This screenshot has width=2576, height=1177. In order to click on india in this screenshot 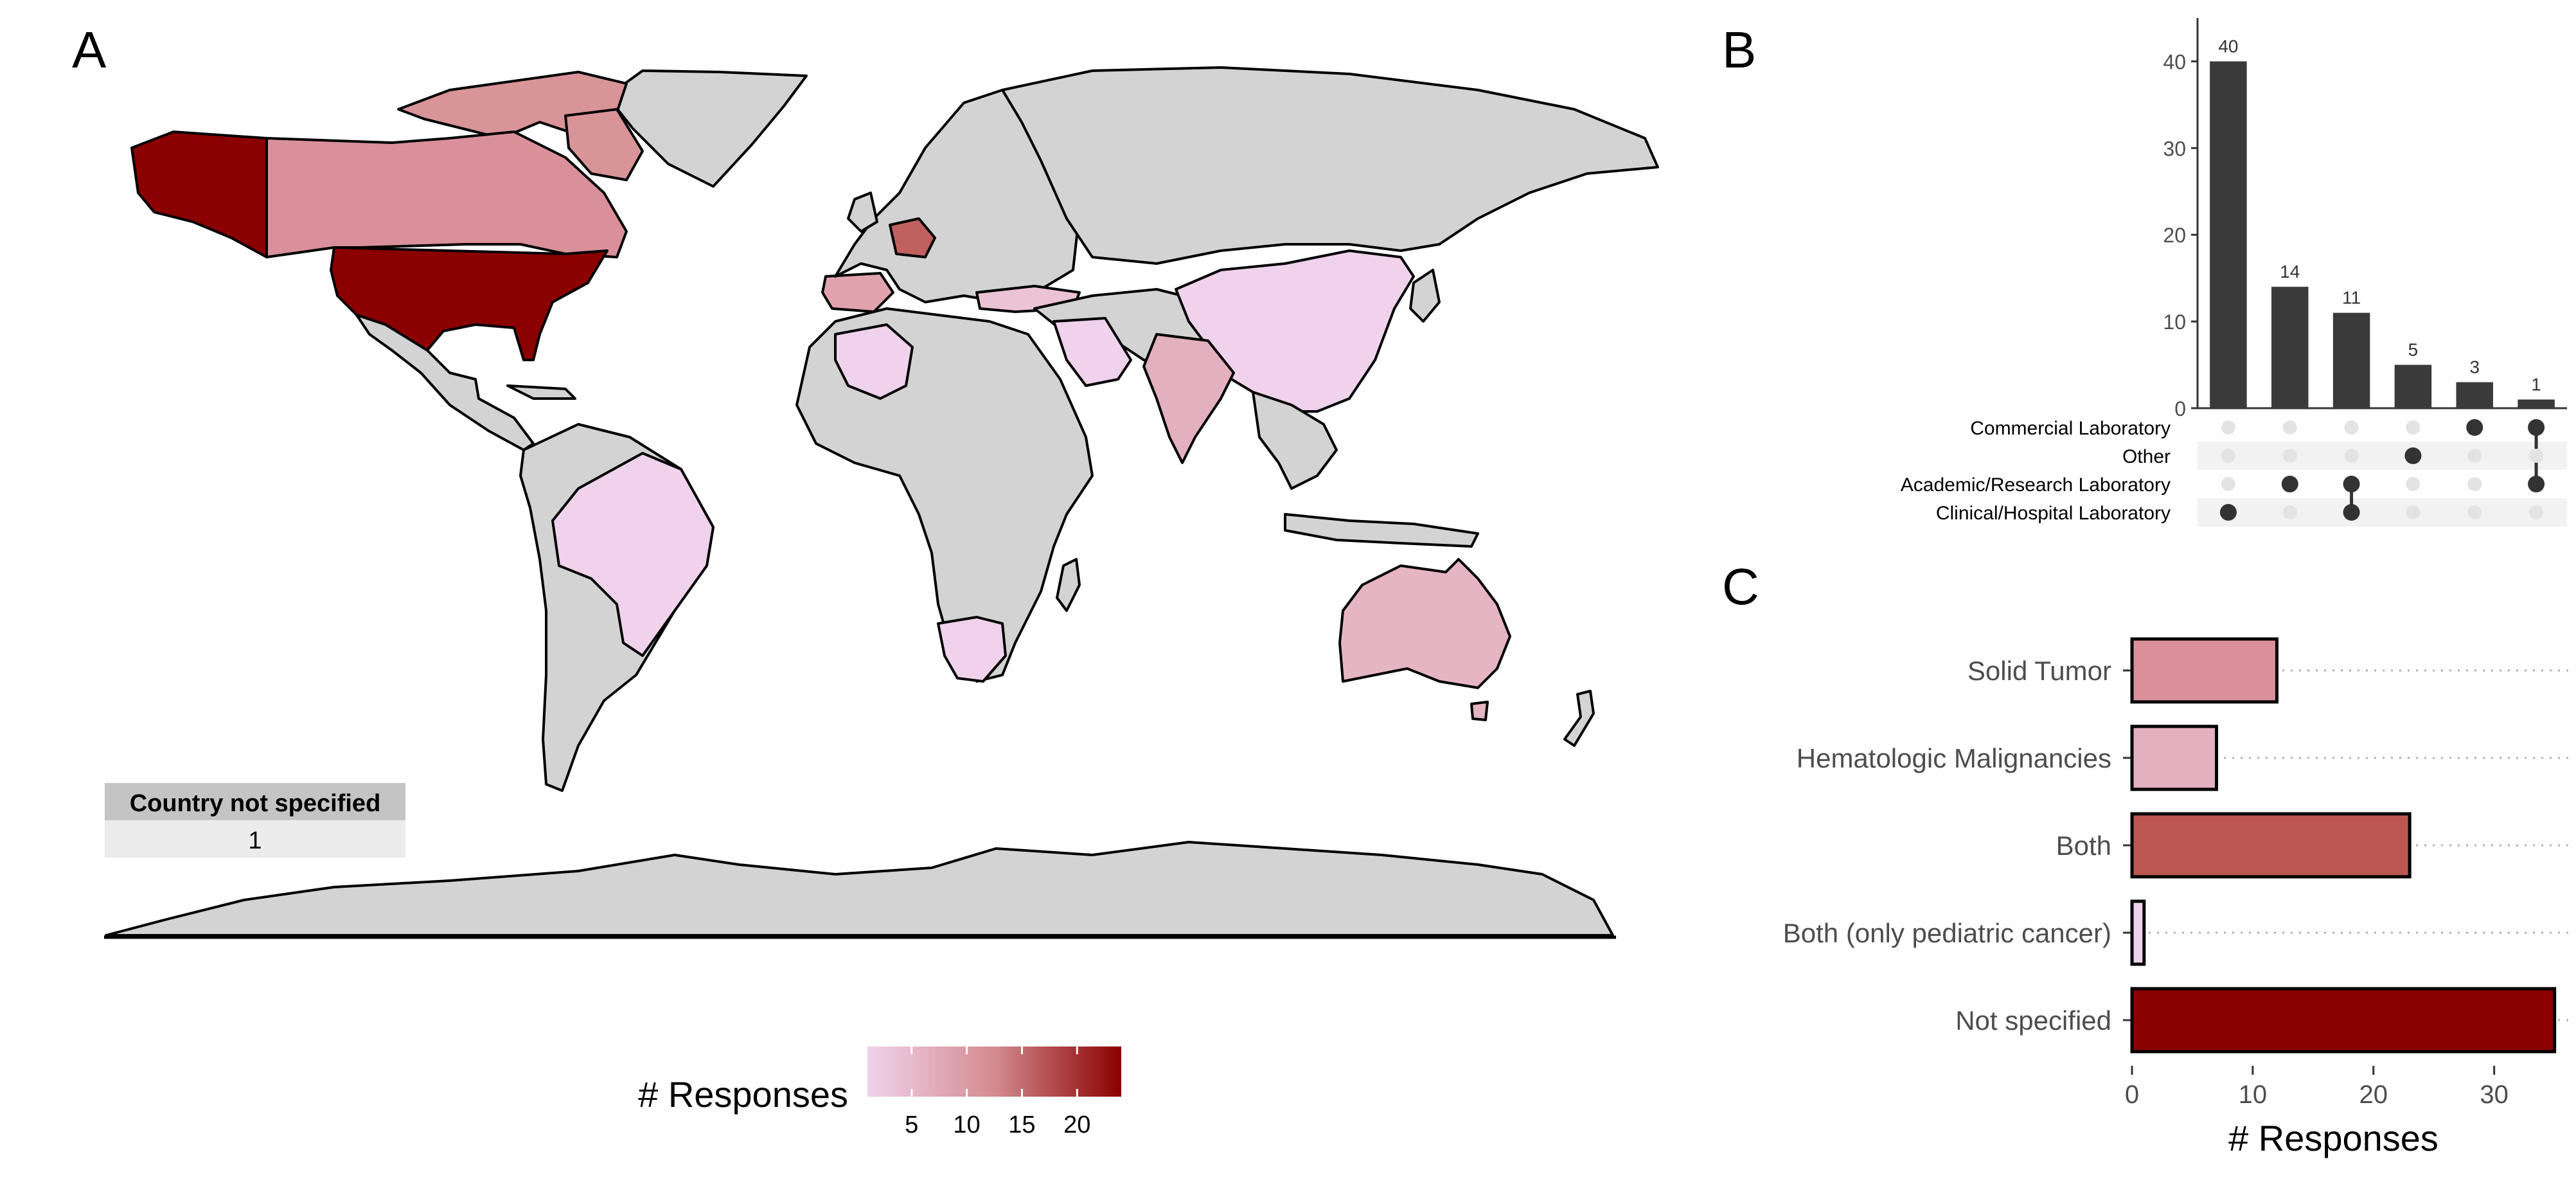, I will do `click(1189, 398)`.